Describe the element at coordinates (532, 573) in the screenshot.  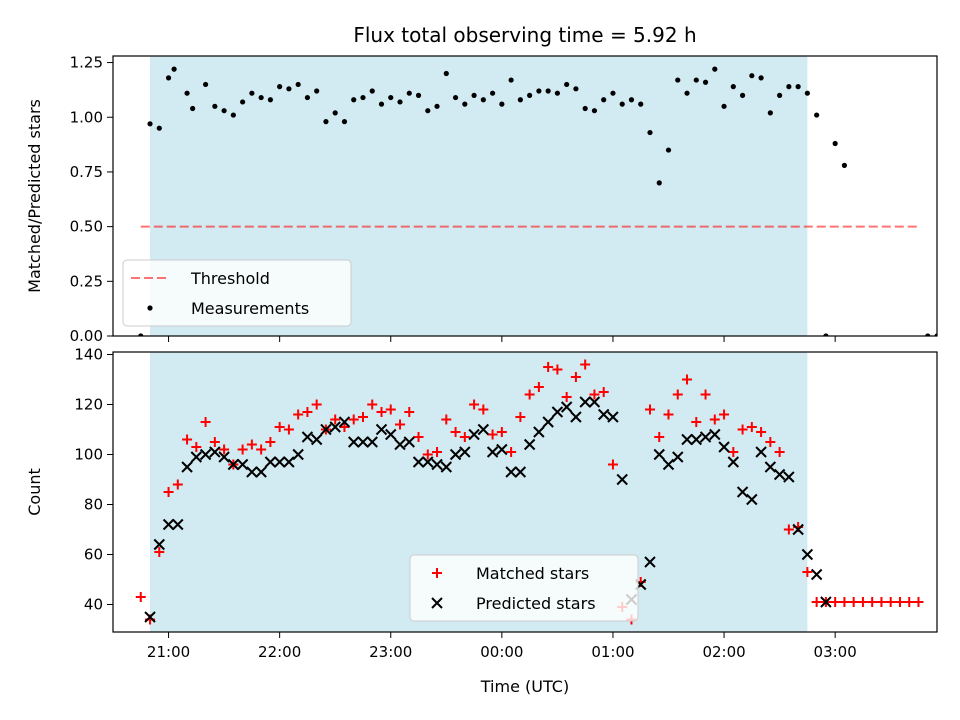
I see `bottom-legend-label: Matched stars` at that location.